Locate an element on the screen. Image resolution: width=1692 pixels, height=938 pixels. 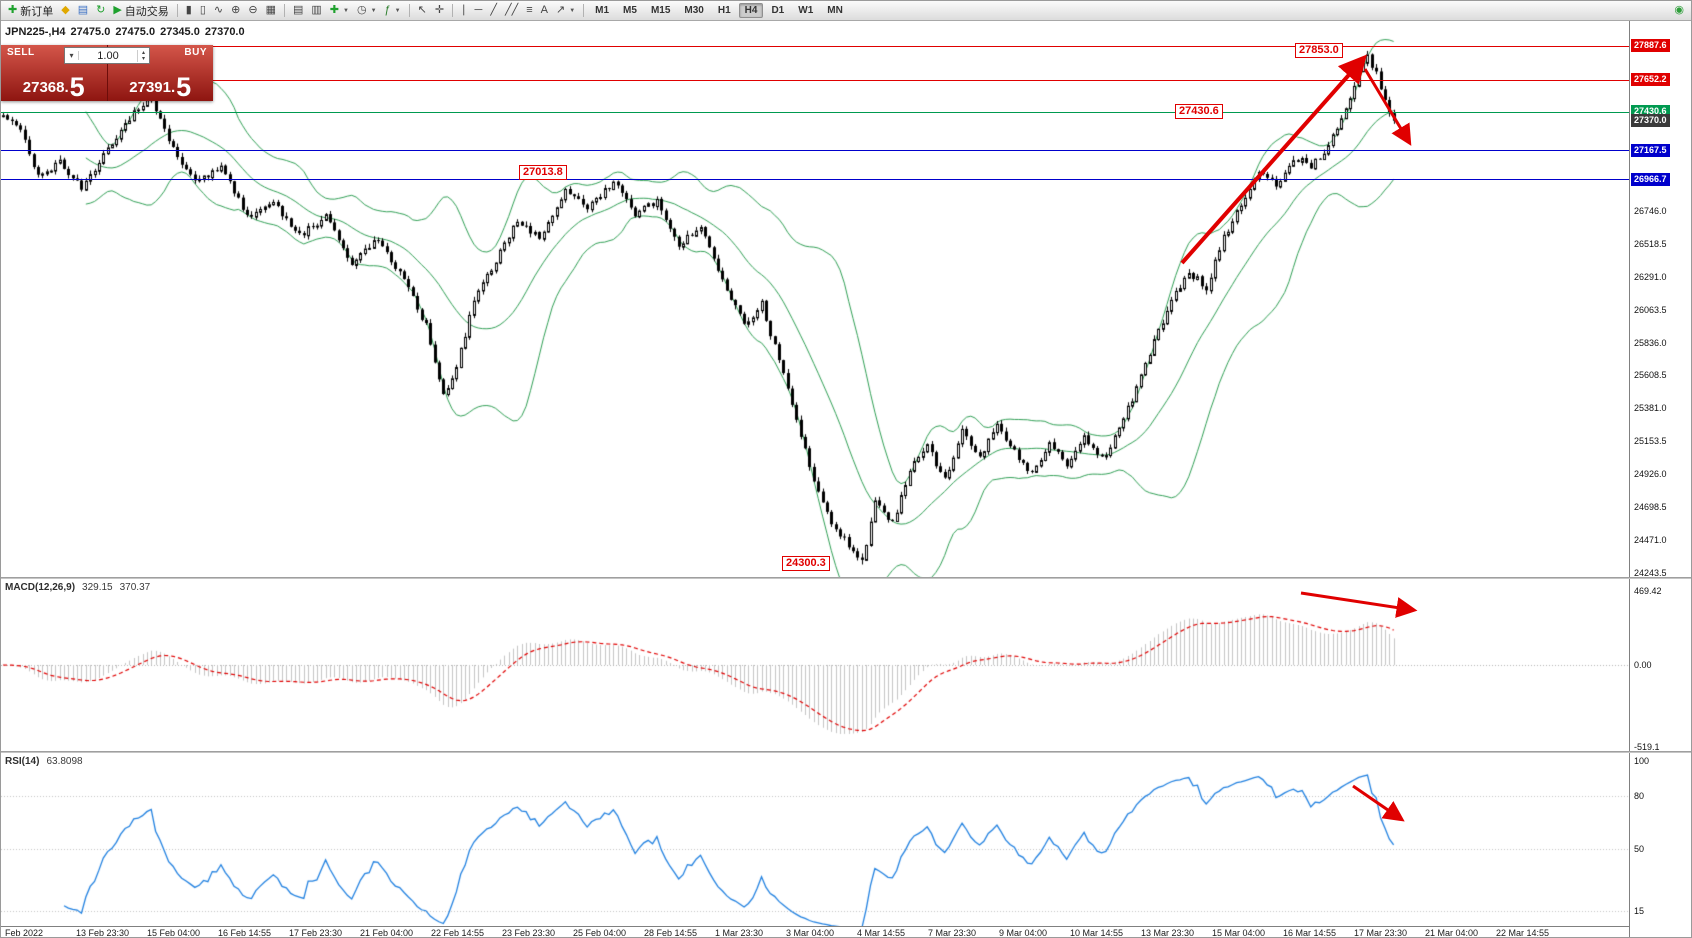
chart-symbol-period: JPN225-,H4 is located at coordinates (35, 32).